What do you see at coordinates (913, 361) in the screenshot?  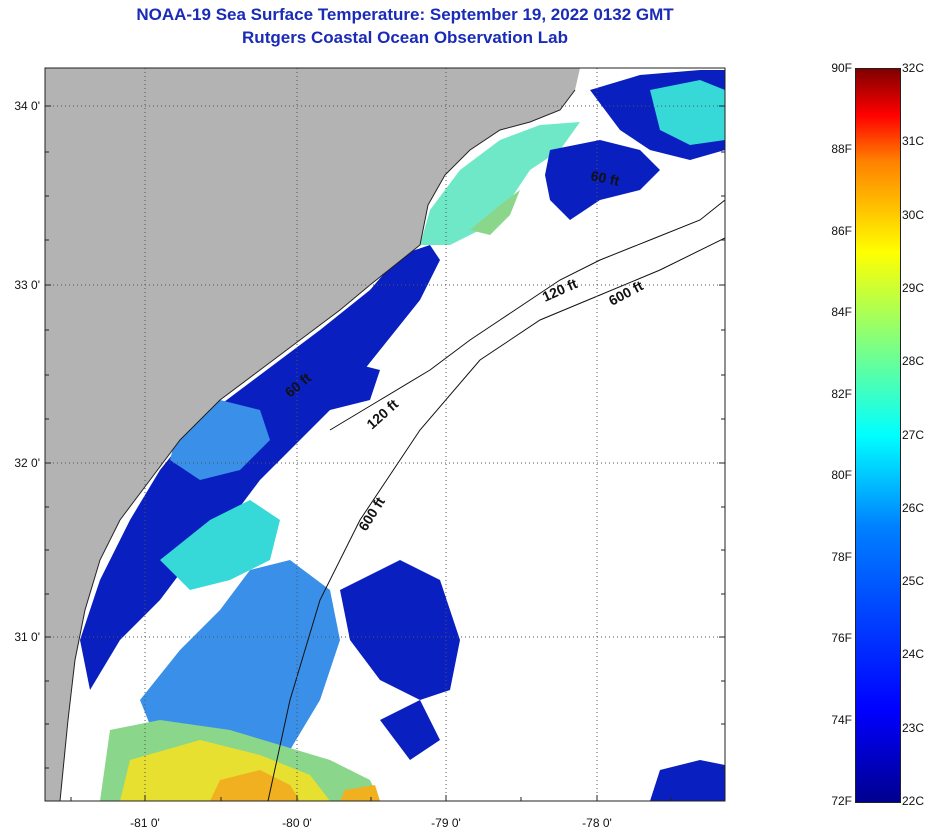 I see `colorbar-c-tick: 28C` at bounding box center [913, 361].